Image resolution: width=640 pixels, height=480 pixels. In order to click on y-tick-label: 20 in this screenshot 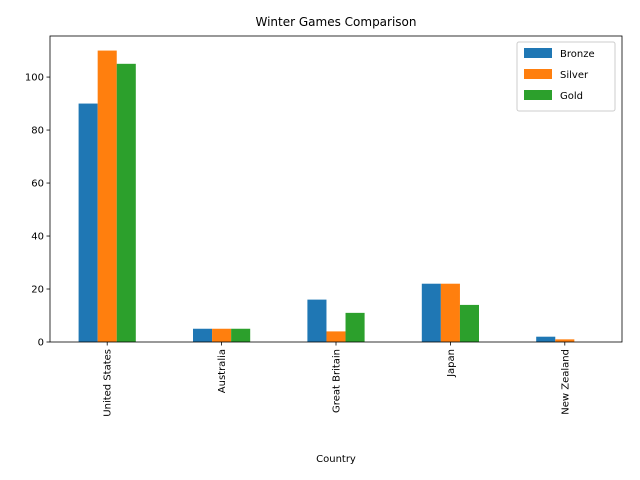, I will do `click(37, 290)`.